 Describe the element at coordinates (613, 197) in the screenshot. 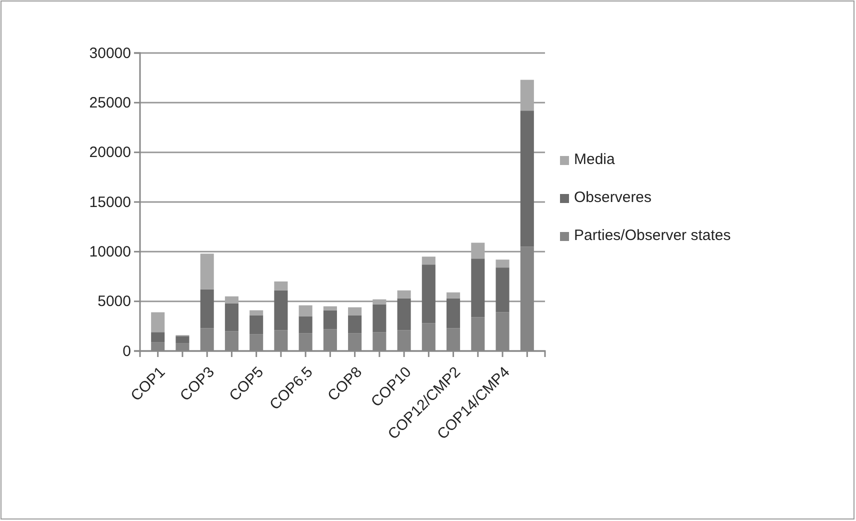

I see `legend-label: Observeres` at that location.